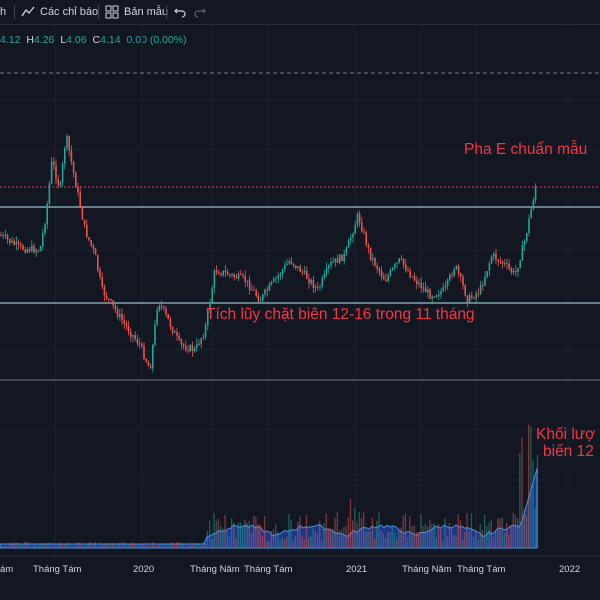 The height and width of the screenshot is (600, 600). I want to click on open-value: 4.12, so click(10, 40).